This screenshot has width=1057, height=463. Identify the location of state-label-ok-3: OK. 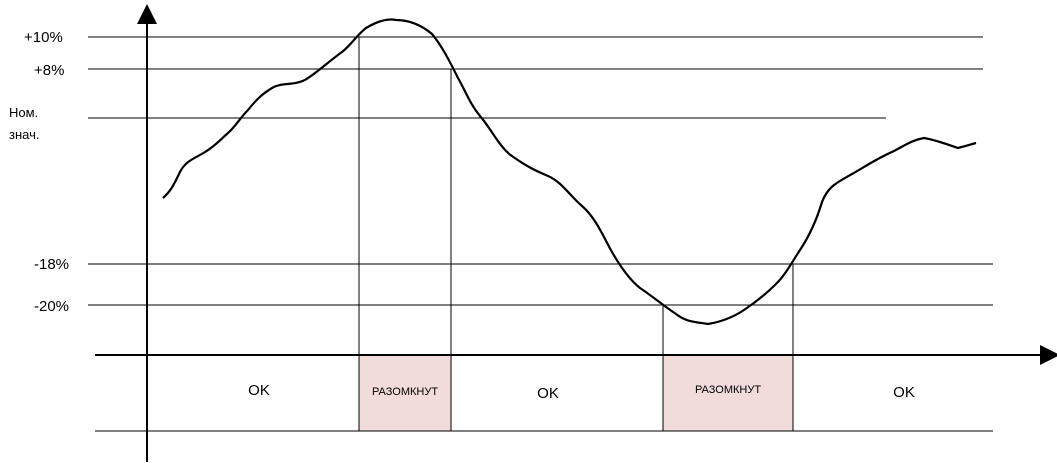
(904, 392).